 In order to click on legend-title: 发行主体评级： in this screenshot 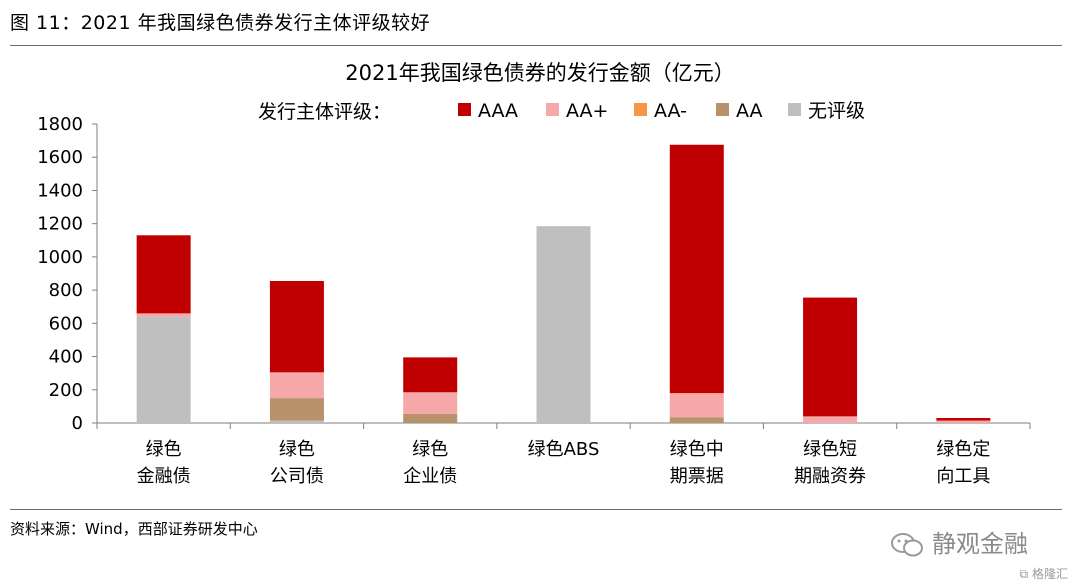, I will do `click(324, 112)`.